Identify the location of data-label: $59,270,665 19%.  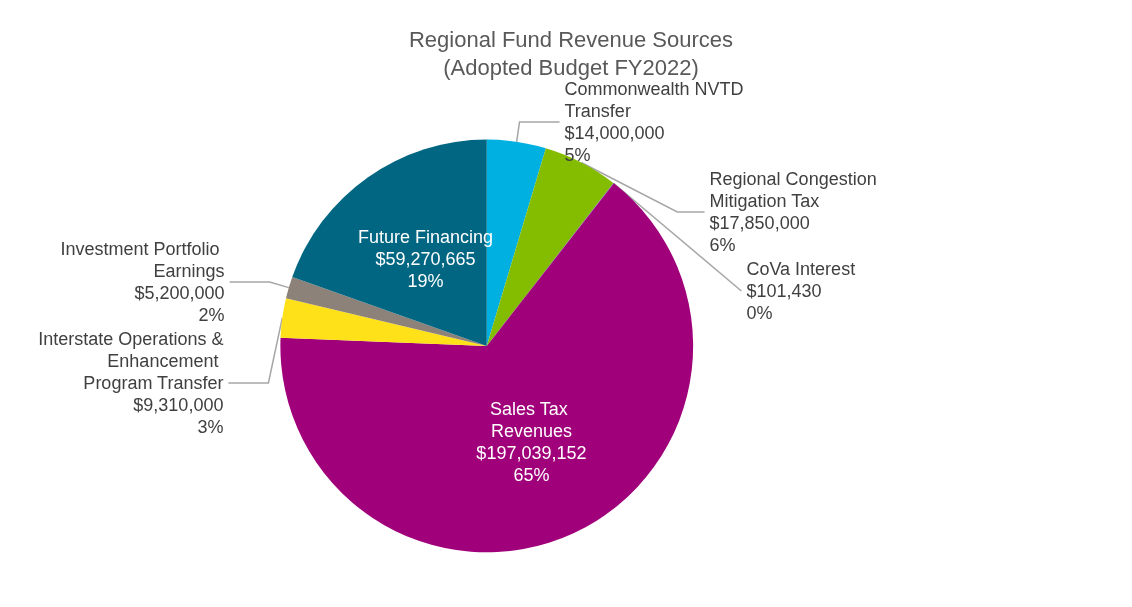
(425, 270).